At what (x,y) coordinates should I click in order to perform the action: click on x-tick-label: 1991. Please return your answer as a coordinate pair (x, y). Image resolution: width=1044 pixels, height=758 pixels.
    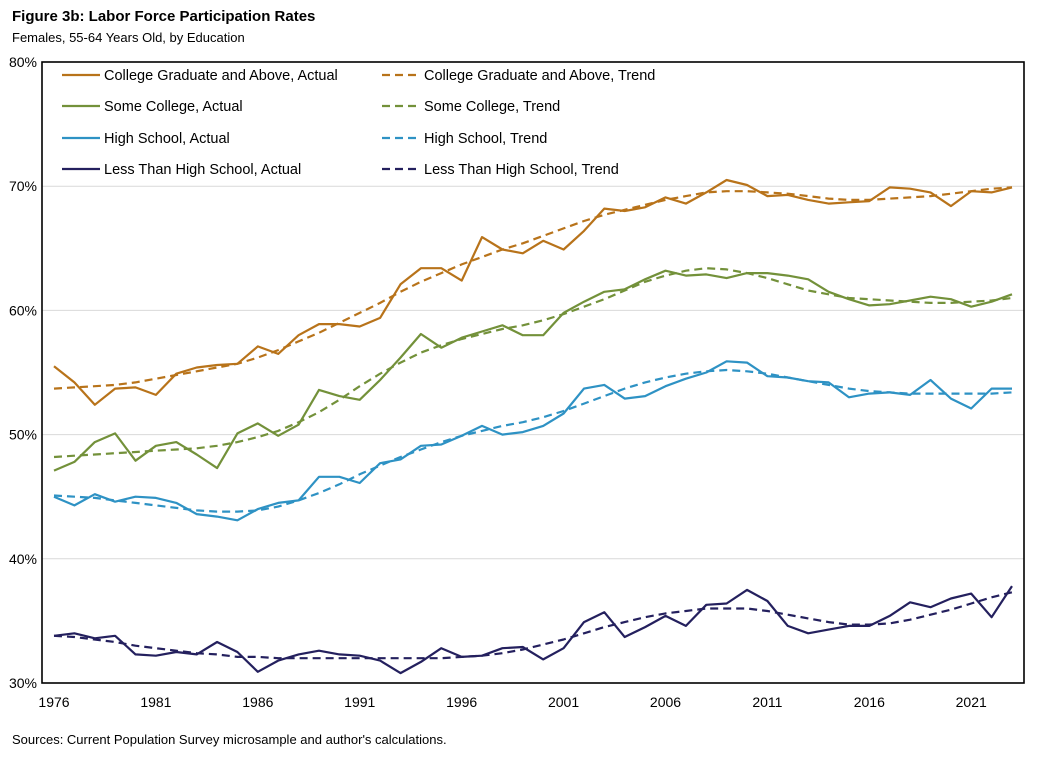
    Looking at the image, I should click on (359, 702).